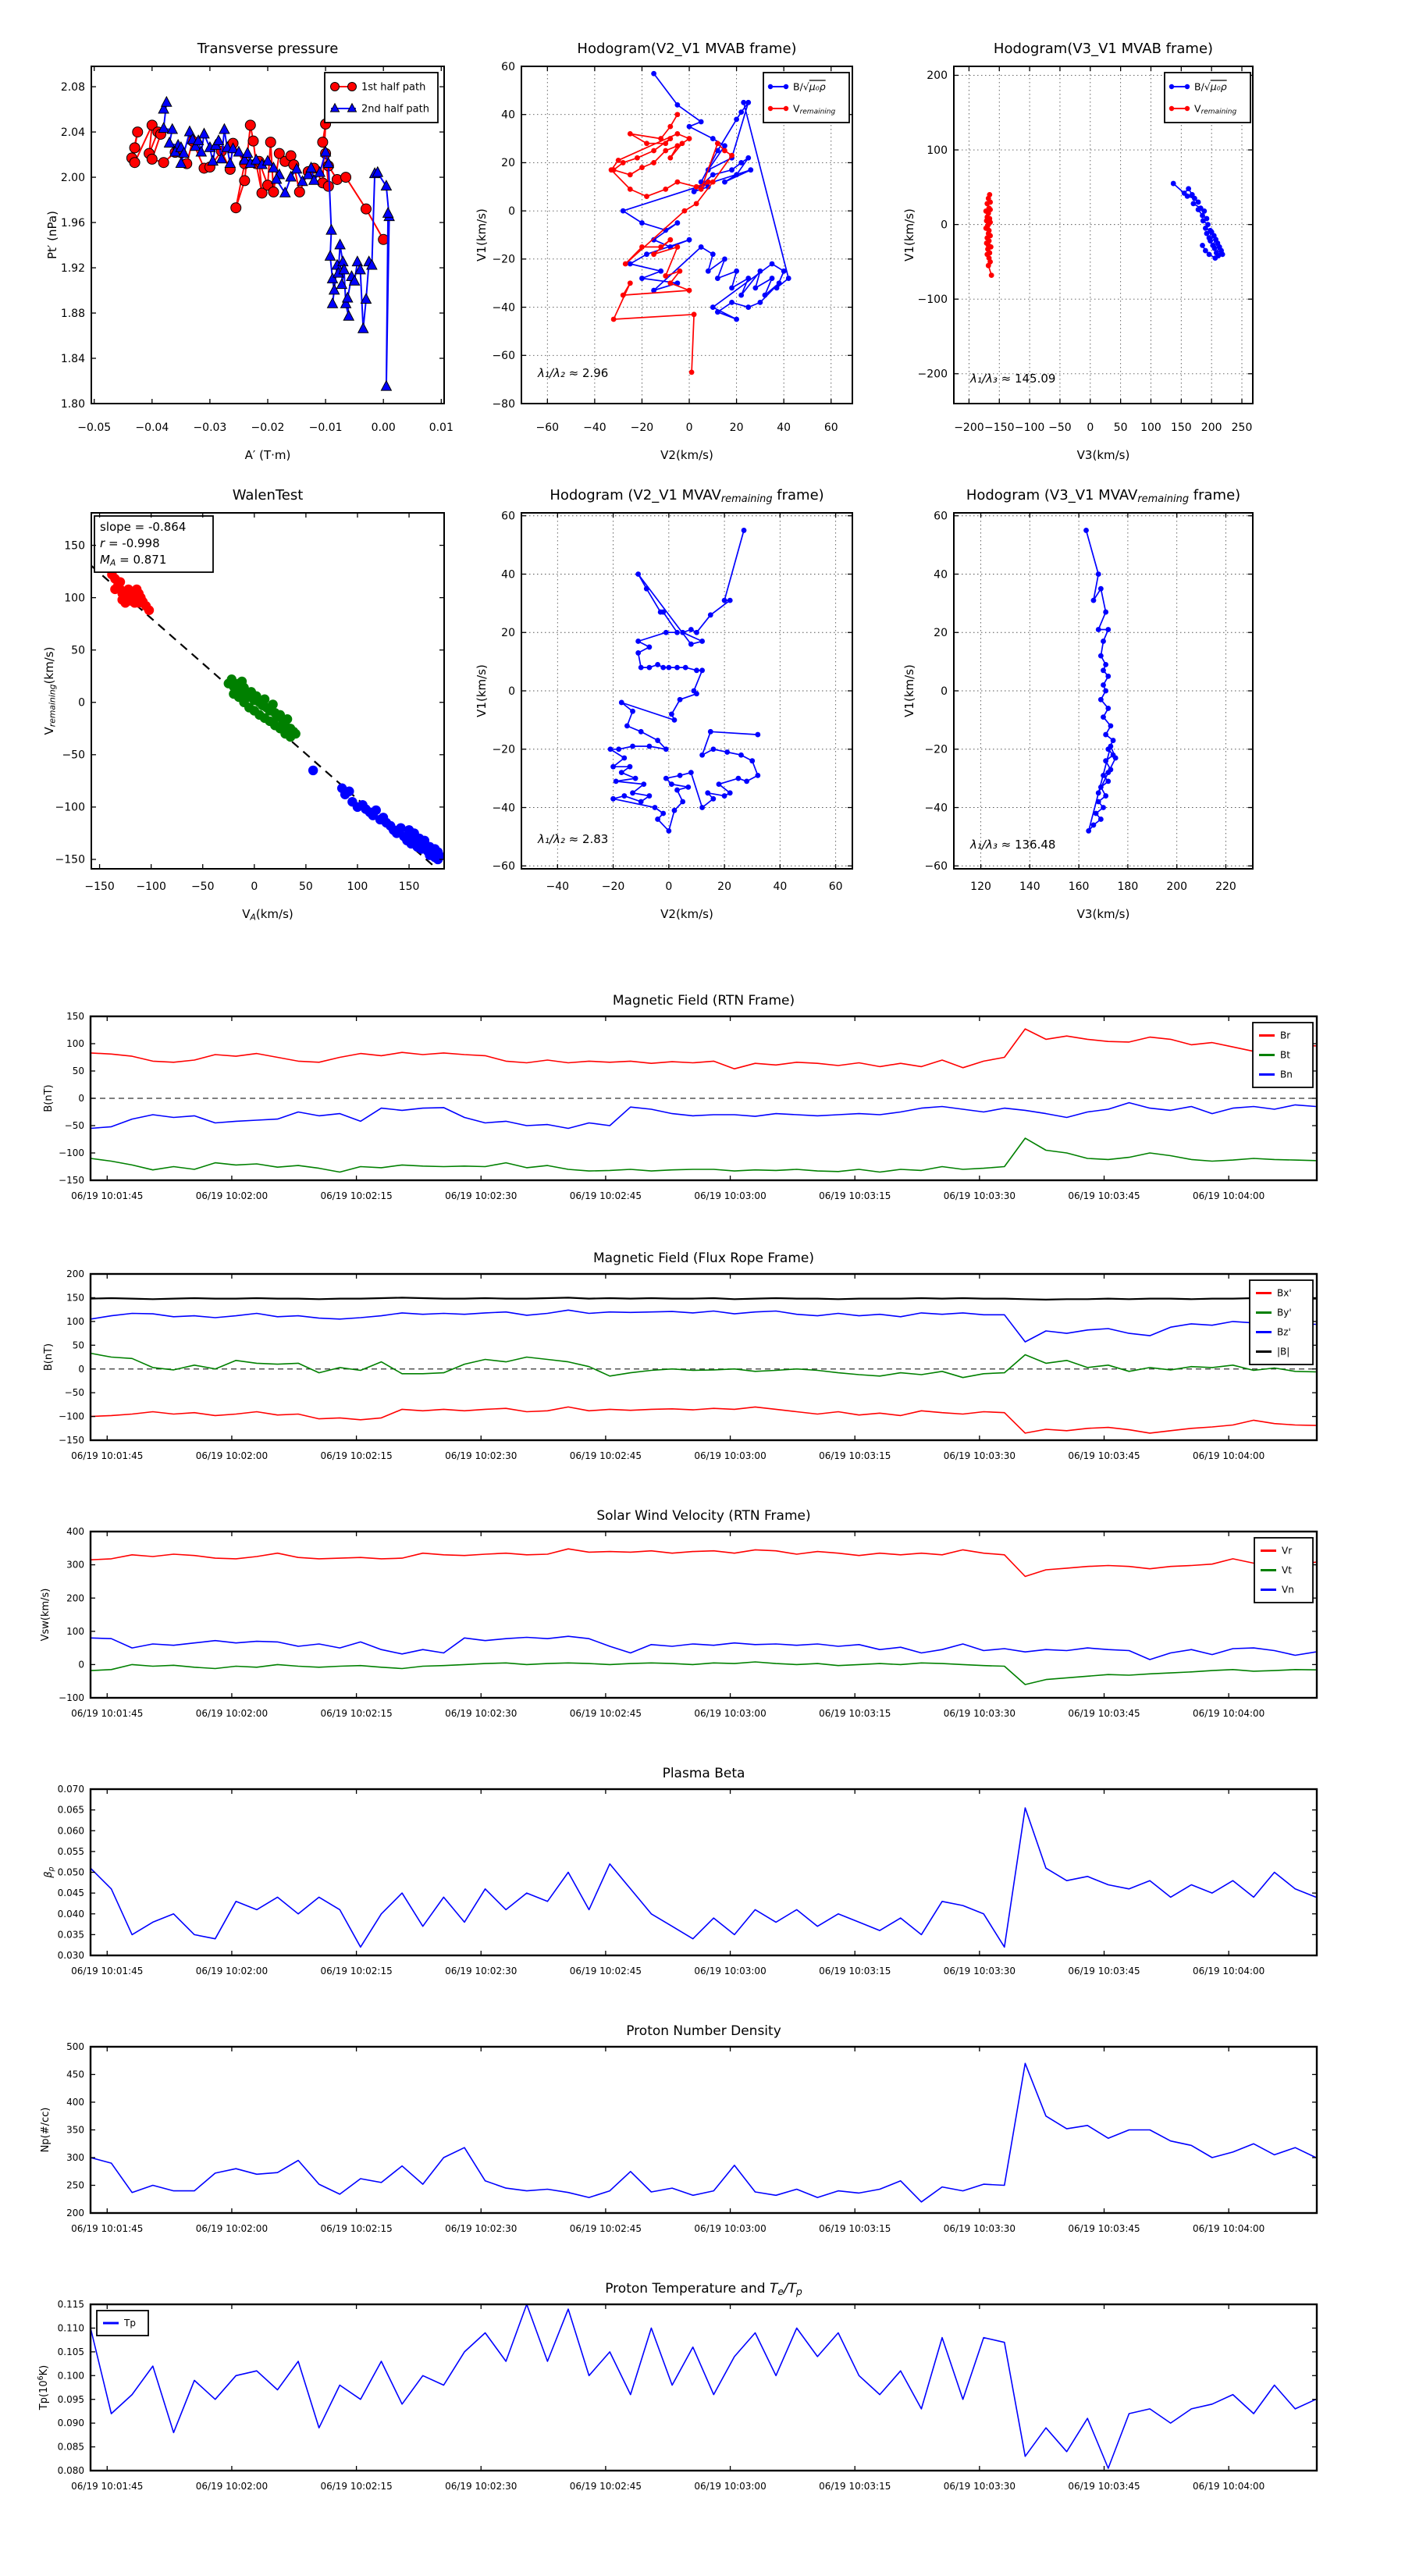  Describe the element at coordinates (643, 428) in the screenshot. I see `x-tick-label: −20` at that location.